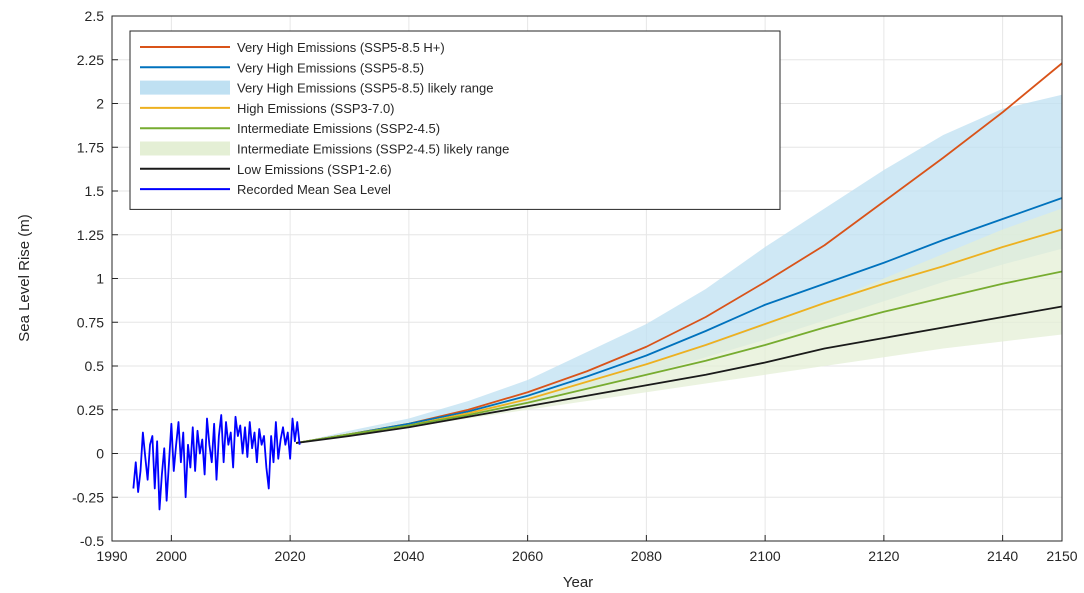 This screenshot has height=593, width=1084. I want to click on x-tick-label: 2100, so click(765, 556).